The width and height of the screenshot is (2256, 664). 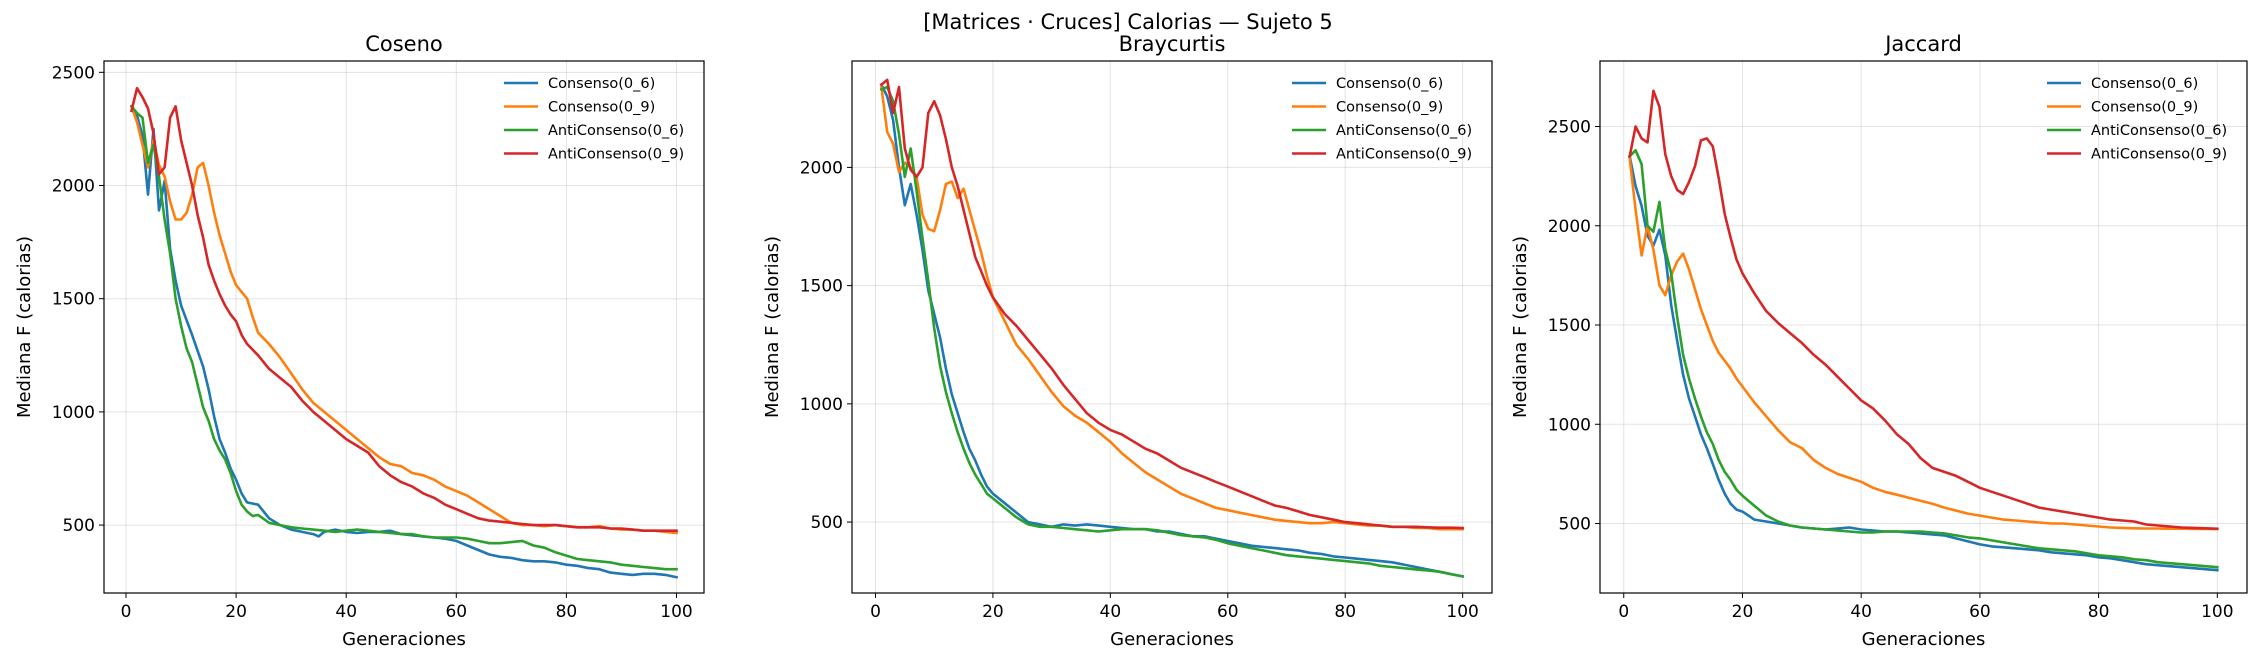 What do you see at coordinates (1922, 44) in the screenshot?
I see `chart-title: Jaccard` at bounding box center [1922, 44].